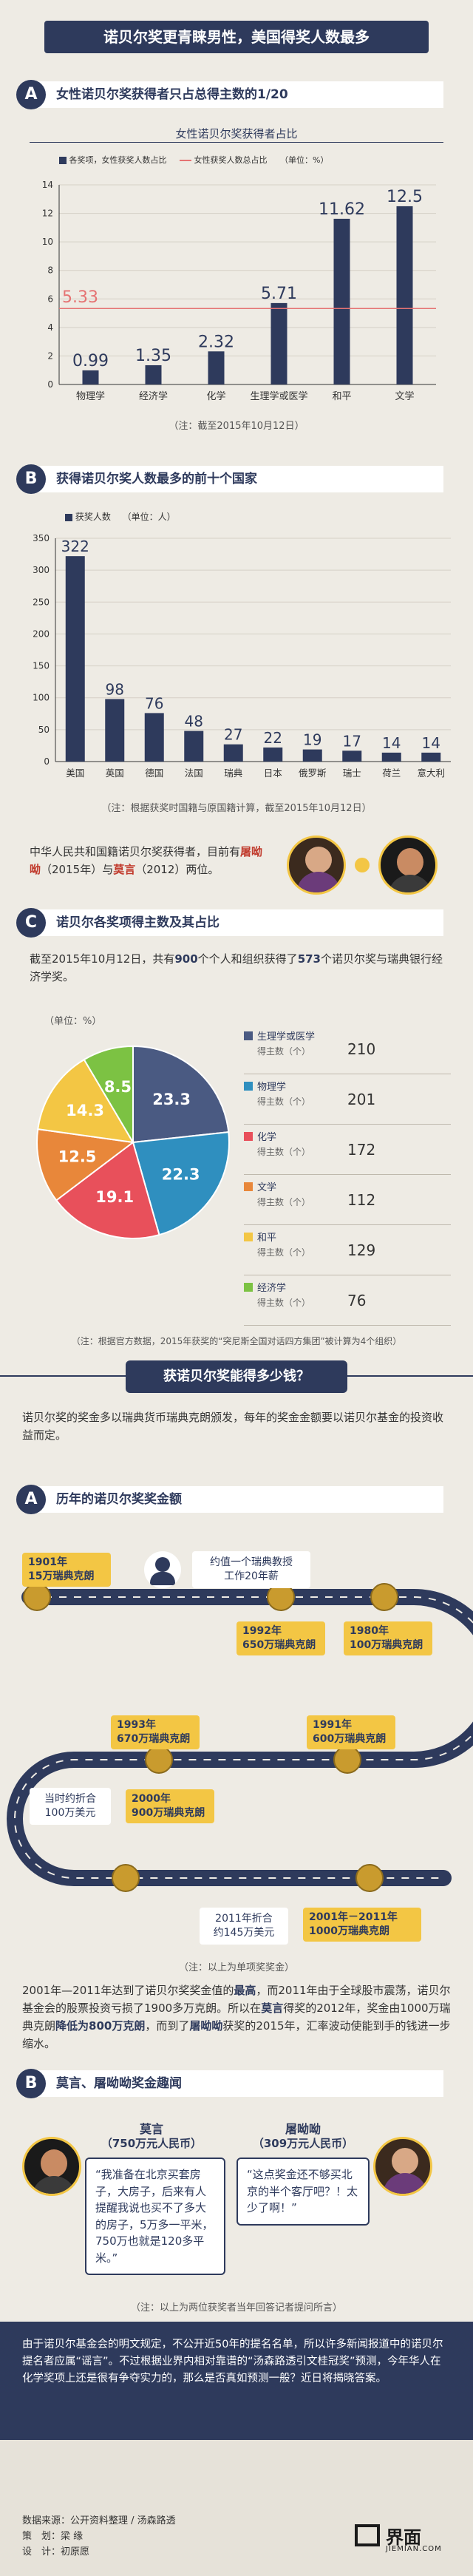  I want to click on timeline-1993: 1993年 670万瑞典克朗, so click(155, 1732).